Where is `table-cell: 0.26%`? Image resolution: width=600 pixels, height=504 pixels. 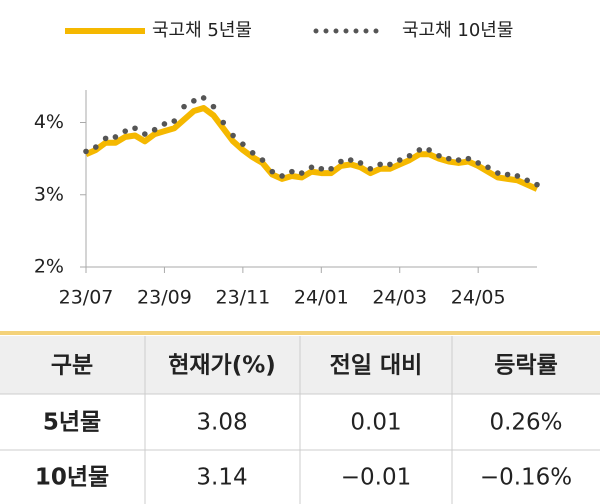
table-cell: 0.26% is located at coordinates (525, 423).